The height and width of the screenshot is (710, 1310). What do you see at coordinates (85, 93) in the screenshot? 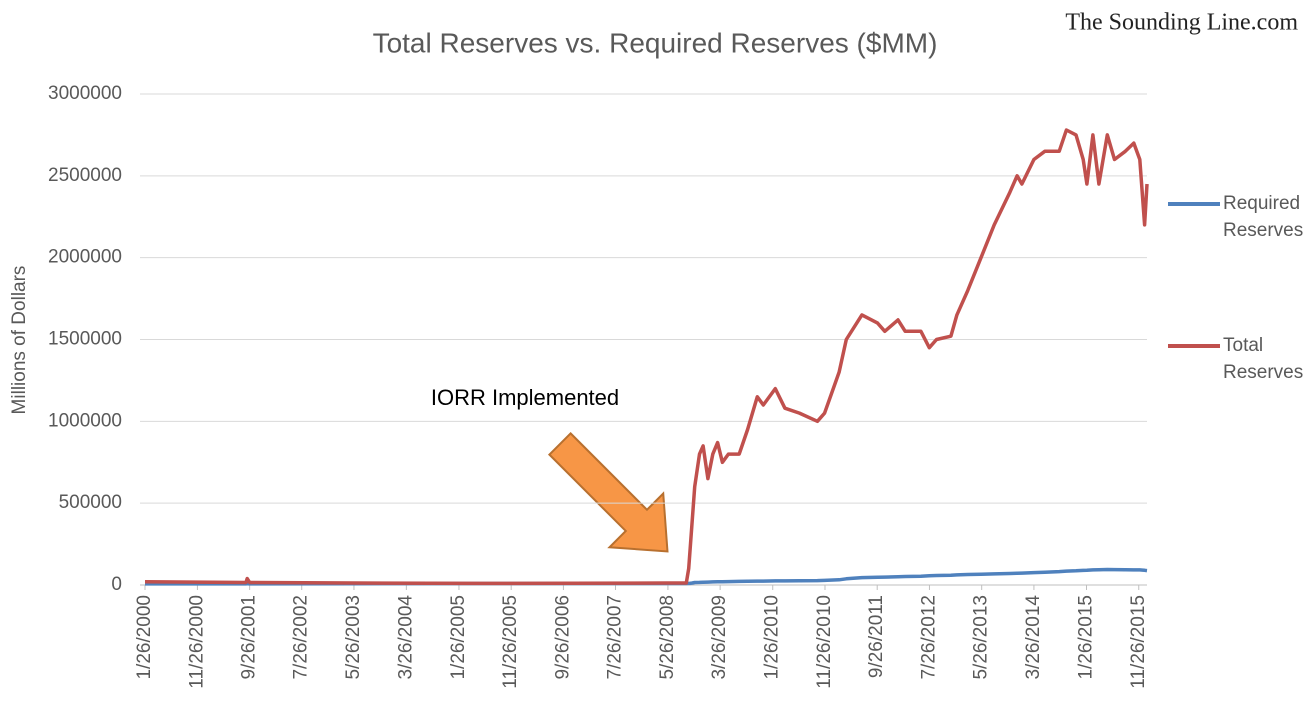
I see `y-tick-label: 3000000` at bounding box center [85, 93].